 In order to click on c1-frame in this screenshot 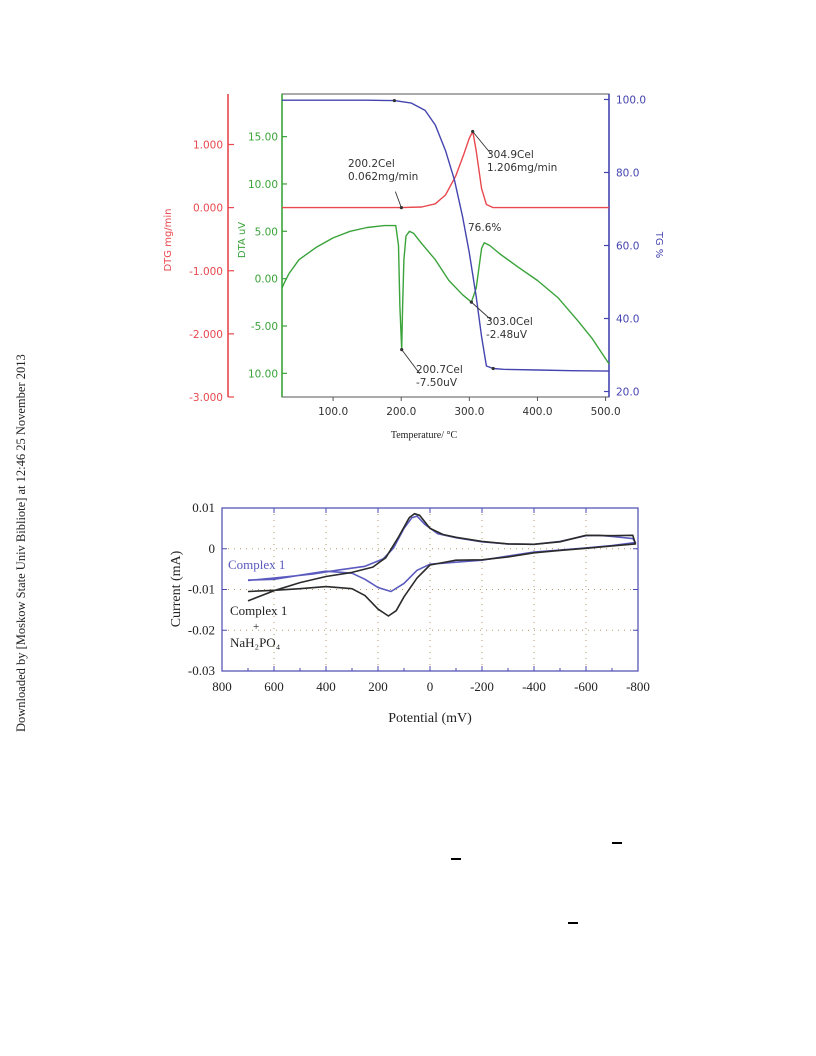, I will do `click(445, 245)`.